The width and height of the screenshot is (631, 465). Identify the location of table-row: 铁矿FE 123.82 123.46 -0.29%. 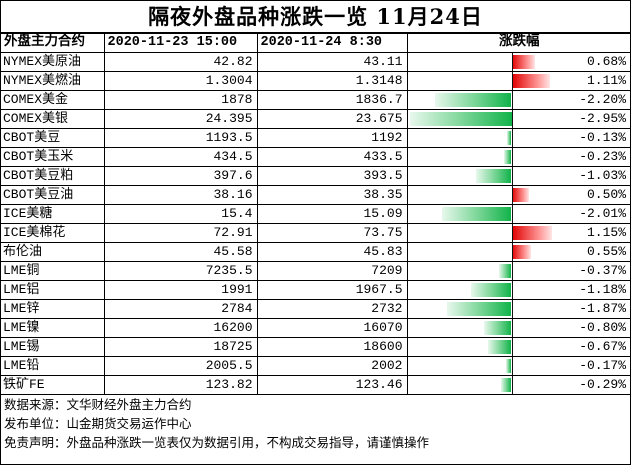
(315, 385).